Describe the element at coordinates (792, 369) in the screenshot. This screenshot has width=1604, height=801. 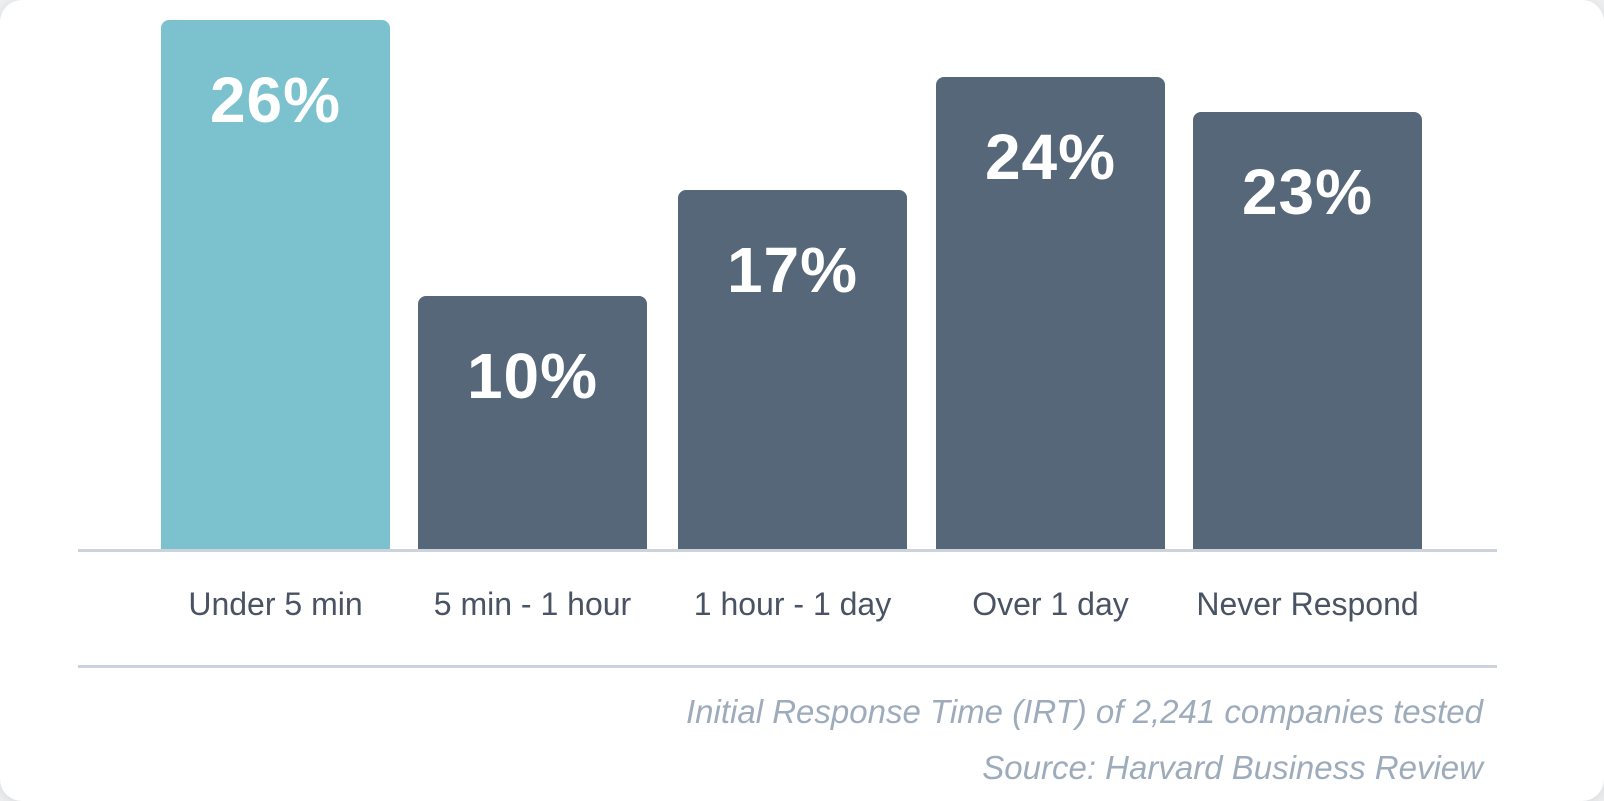
I see `bar-1-hour-1-day: 17%` at that location.